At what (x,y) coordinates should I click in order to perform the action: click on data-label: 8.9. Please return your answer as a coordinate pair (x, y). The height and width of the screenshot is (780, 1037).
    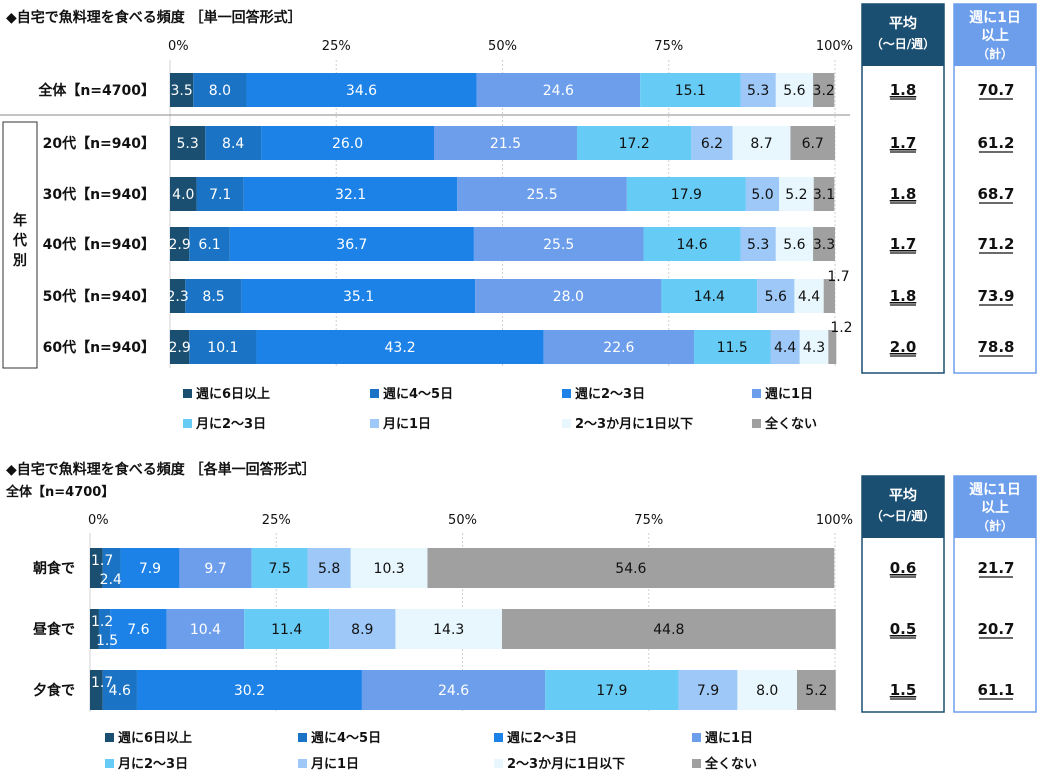
    Looking at the image, I should click on (362, 630).